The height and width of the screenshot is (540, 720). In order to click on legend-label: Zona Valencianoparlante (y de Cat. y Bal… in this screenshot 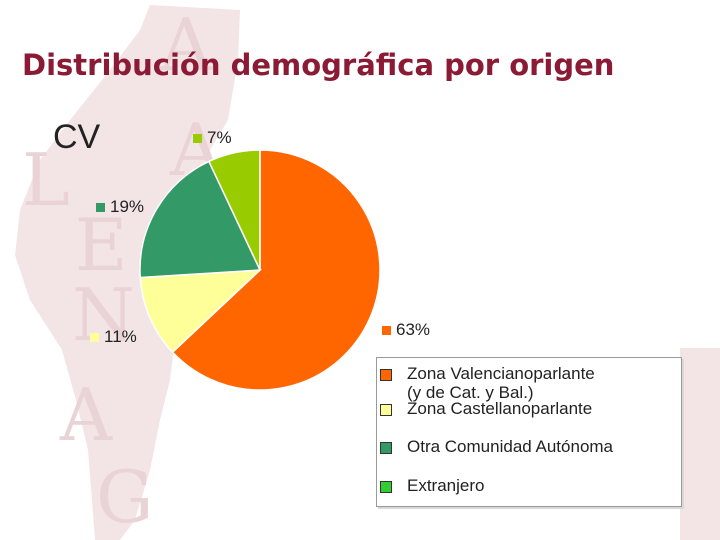, I will do `click(501, 383)`.